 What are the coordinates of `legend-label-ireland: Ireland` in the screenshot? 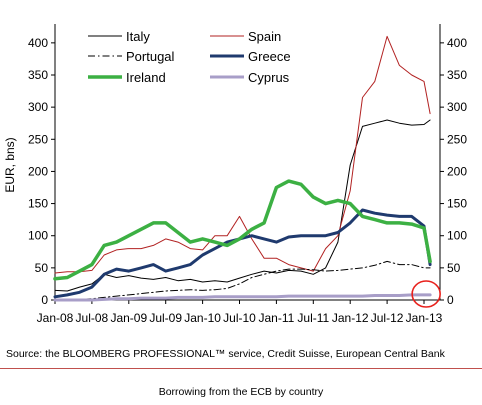 It's located at (146, 77).